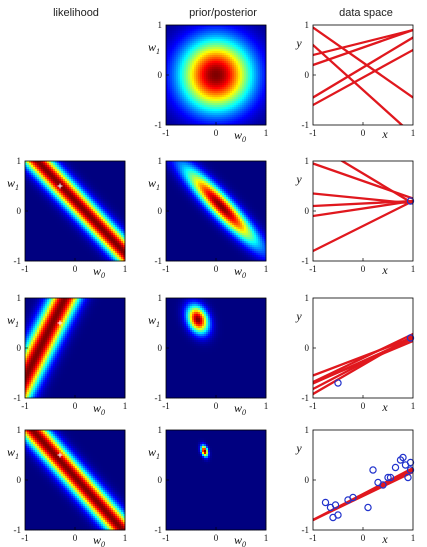  What do you see at coordinates (307, 25) in the screenshot?
I see `y-tick-label: 1` at bounding box center [307, 25].